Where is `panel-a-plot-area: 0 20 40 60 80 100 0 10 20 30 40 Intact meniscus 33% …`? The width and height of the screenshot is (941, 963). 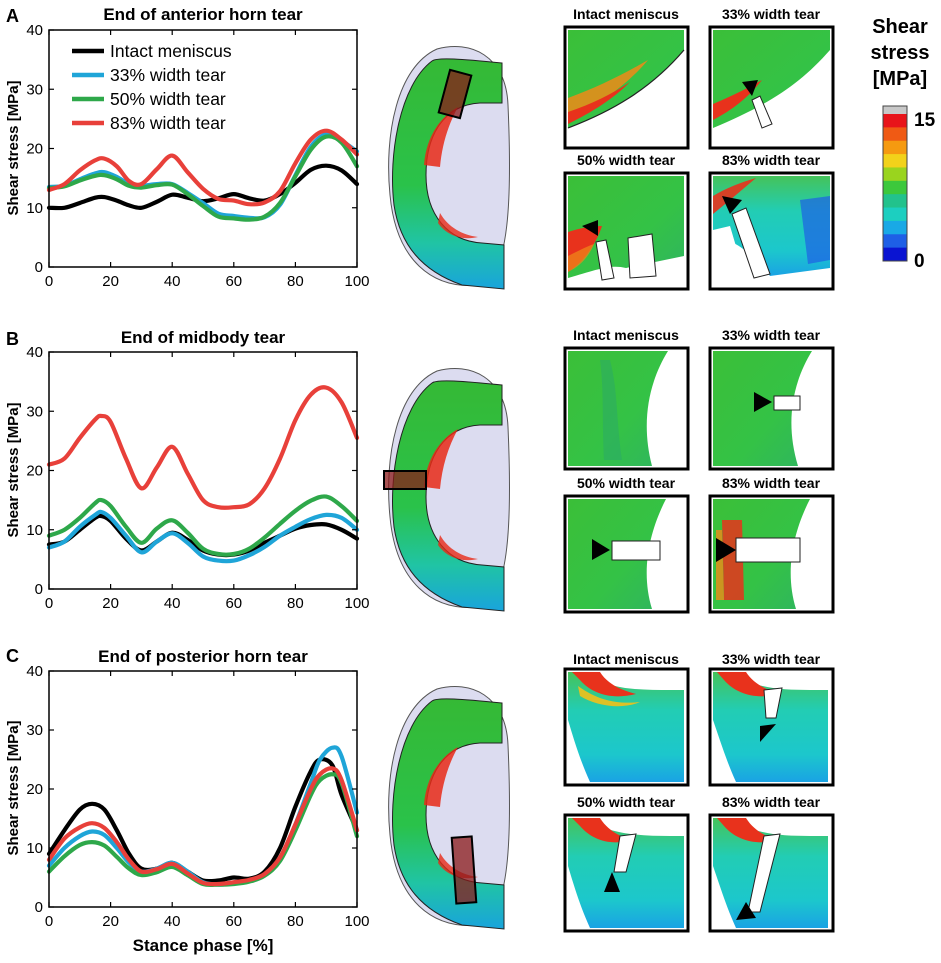
panel-a-plot-area: 0 20 40 60 80 100 0 10 20 30 40 Intact meniscus 33% … is located at coordinates (197, 156).